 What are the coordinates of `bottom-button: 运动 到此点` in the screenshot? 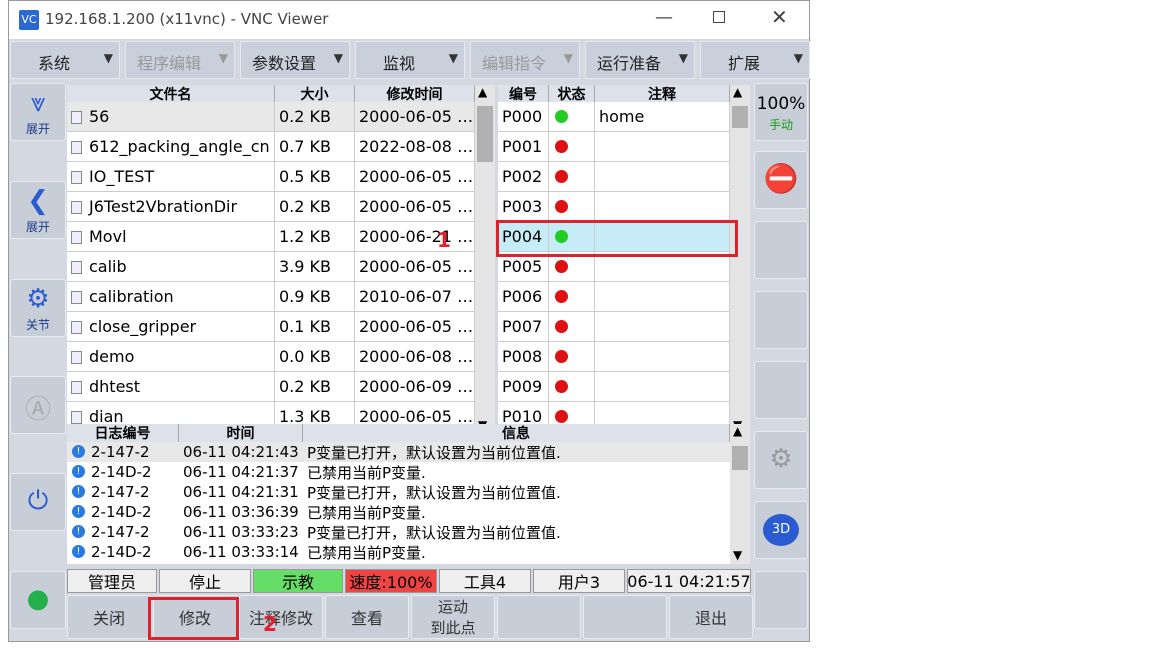 It's located at (453, 617).